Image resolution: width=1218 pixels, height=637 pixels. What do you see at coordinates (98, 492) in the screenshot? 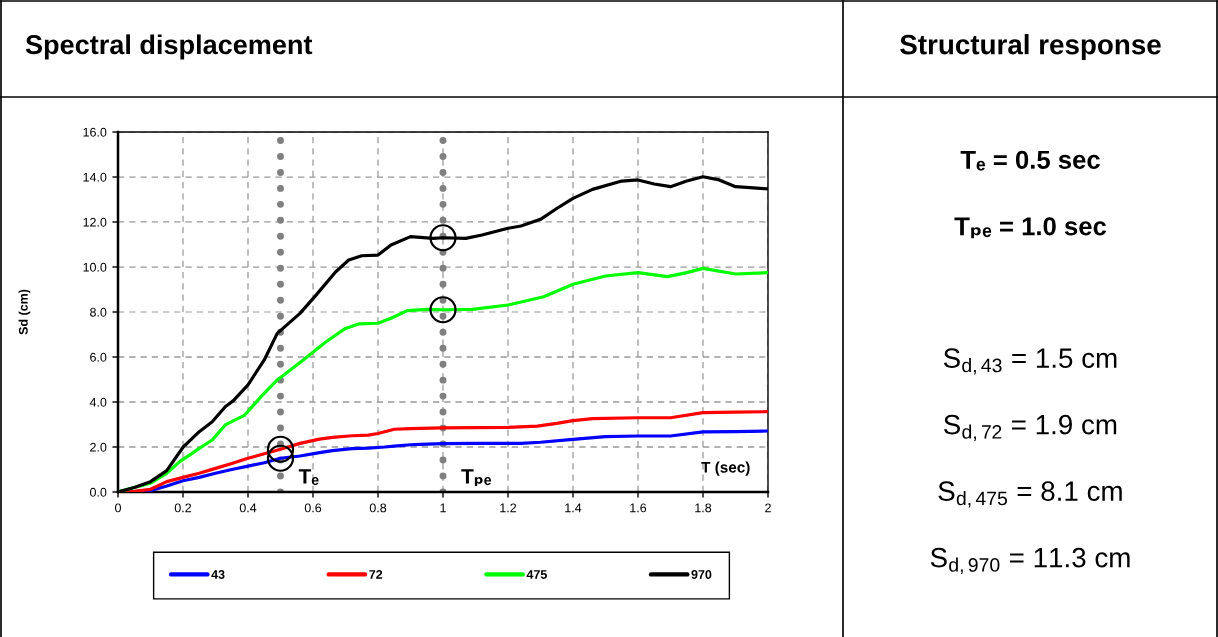
I see `y-tick-label: 0.0` at bounding box center [98, 492].